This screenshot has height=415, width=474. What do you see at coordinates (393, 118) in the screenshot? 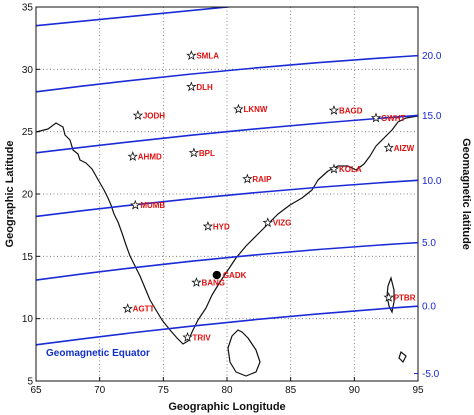
I see `station-label: GWHT` at bounding box center [393, 118].